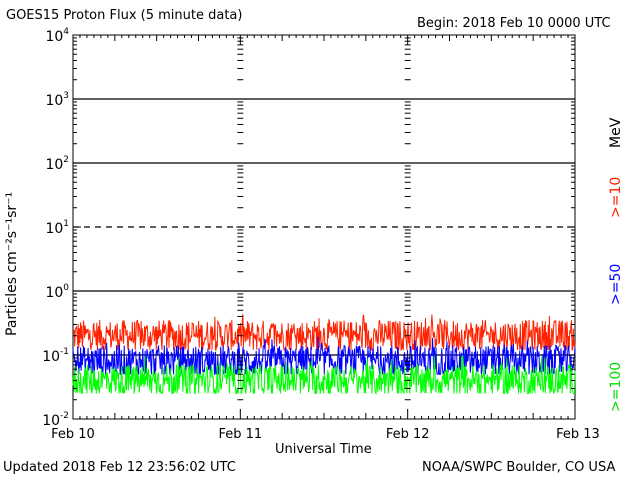  What do you see at coordinates (119, 467) in the screenshot?
I see `updated-time: Updated 2018 Feb 12 23:56:02 UTC` at bounding box center [119, 467].